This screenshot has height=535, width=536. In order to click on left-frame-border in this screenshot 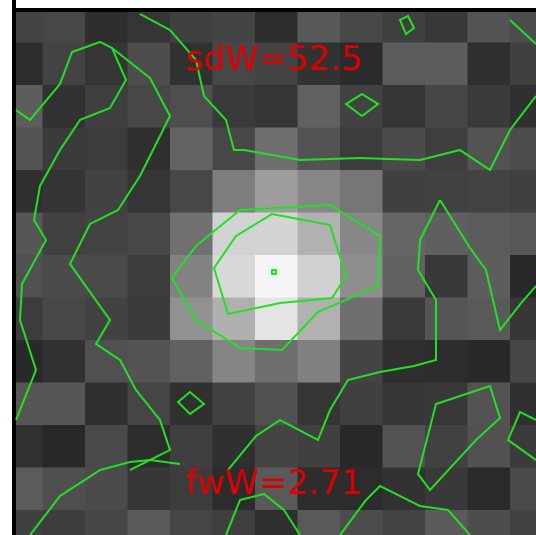, I will do `click(8, 267)`.